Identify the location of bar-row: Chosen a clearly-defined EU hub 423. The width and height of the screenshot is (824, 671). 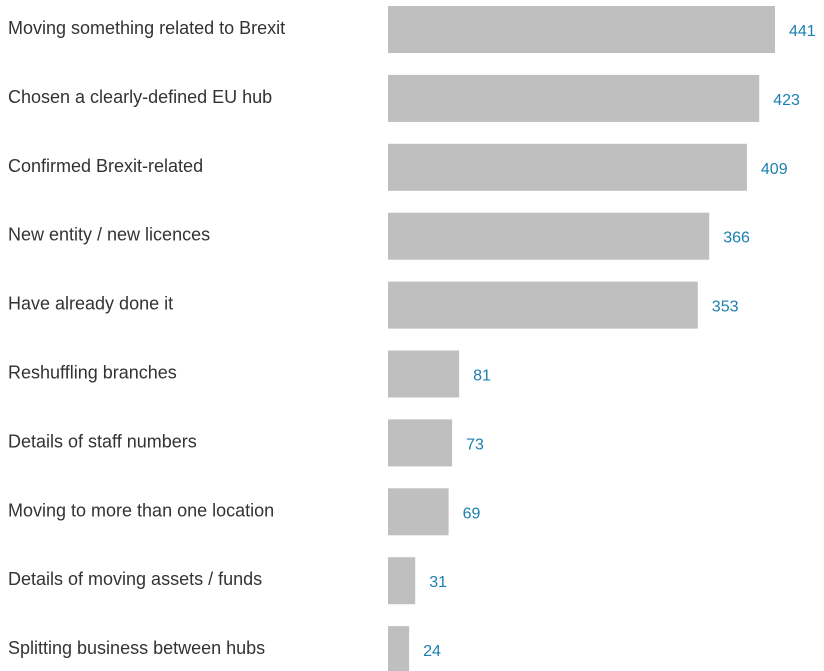
(404, 98).